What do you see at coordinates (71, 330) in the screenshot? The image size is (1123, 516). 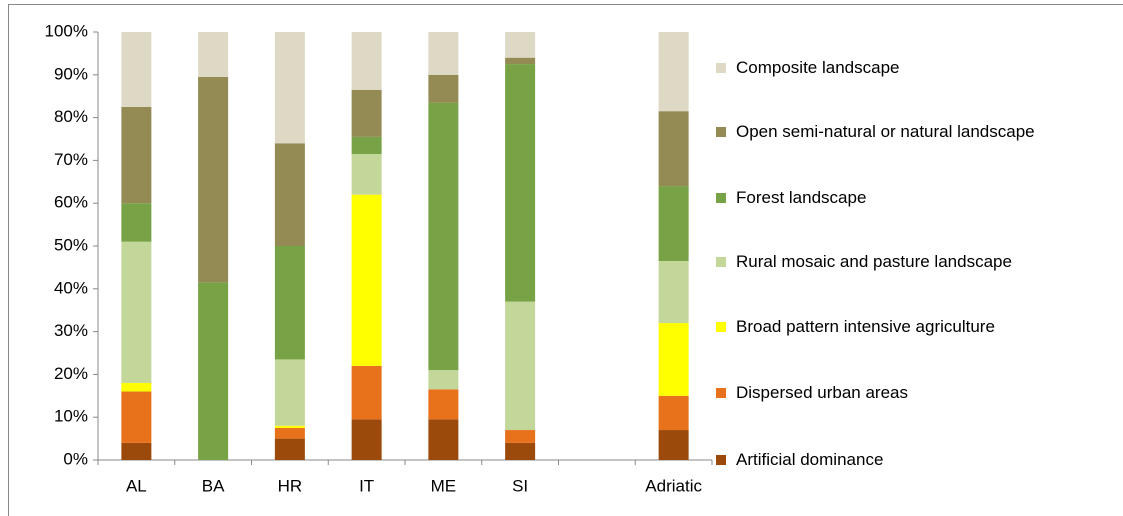 I see `y-tick-label: 30%` at bounding box center [71, 330].